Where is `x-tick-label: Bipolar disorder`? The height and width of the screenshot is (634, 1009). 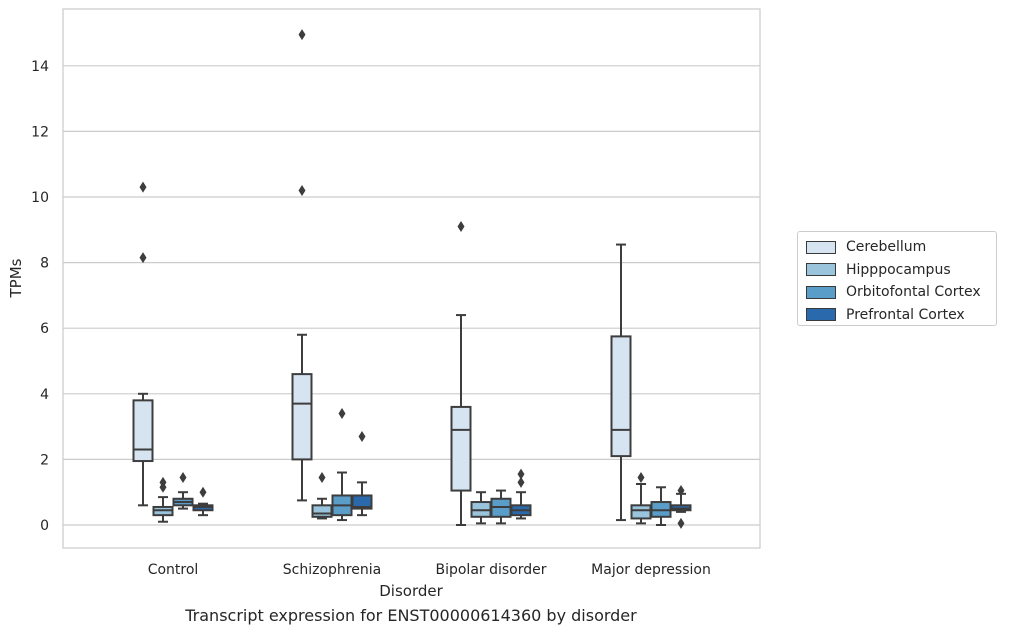 x-tick-label: Bipolar disorder is located at coordinates (490, 570).